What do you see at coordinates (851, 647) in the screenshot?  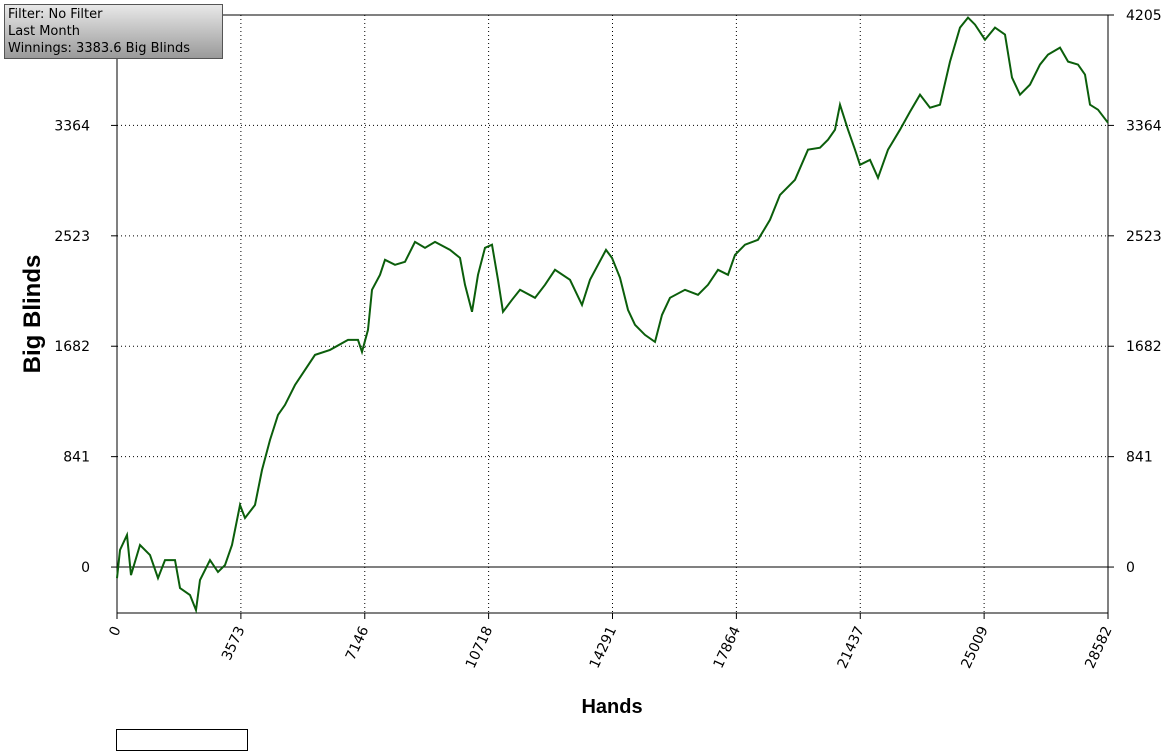 I see `x-tick-label: 21437` at bounding box center [851, 647].